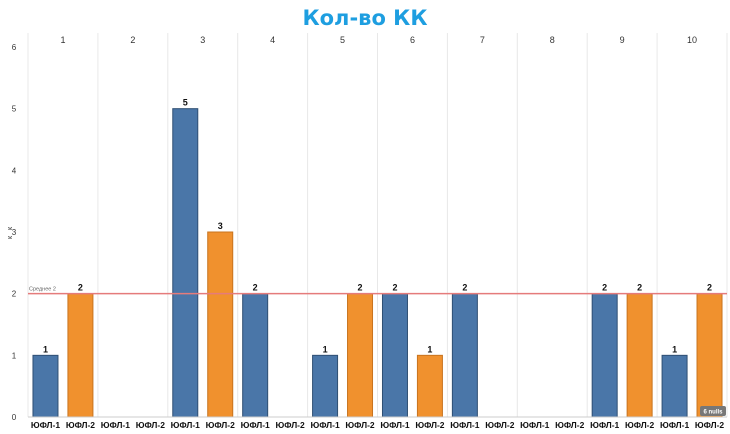 The width and height of the screenshot is (730, 434). I want to click on y-tick-label: 5, so click(14, 109).